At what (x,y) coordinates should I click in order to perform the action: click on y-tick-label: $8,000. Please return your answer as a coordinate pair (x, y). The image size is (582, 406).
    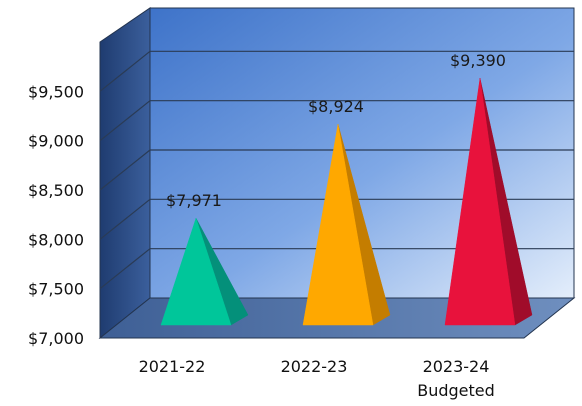
    Looking at the image, I should click on (56, 239).